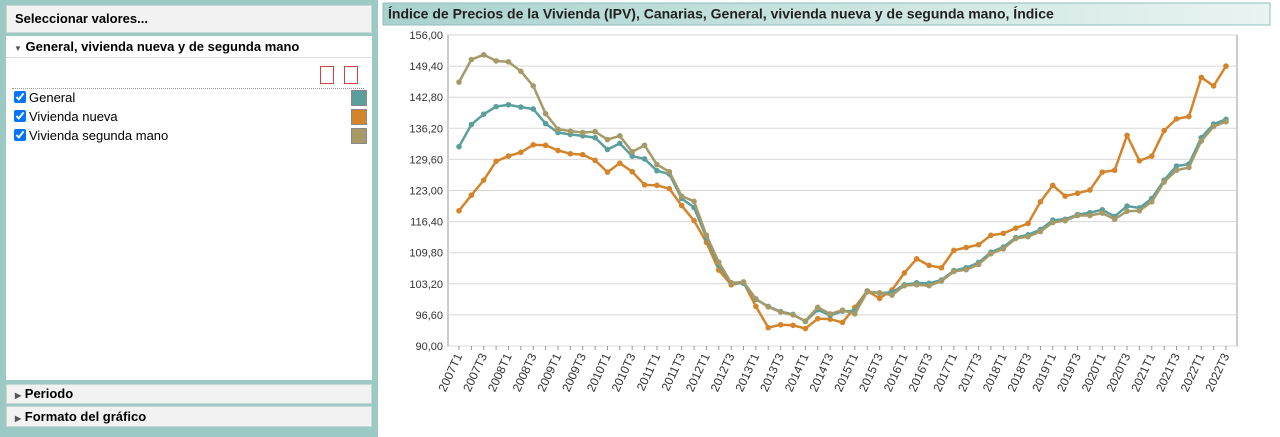 The width and height of the screenshot is (1280, 437). What do you see at coordinates (475, 372) in the screenshot?
I see `x-tick-label: 2007T3` at bounding box center [475, 372].